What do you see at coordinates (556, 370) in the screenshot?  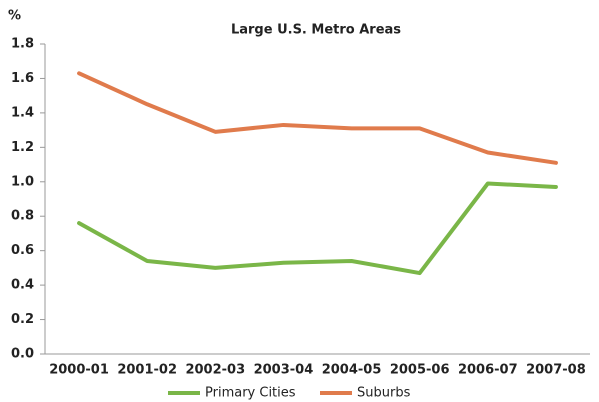 I see `x-tick-label: 2007-08` at bounding box center [556, 370].